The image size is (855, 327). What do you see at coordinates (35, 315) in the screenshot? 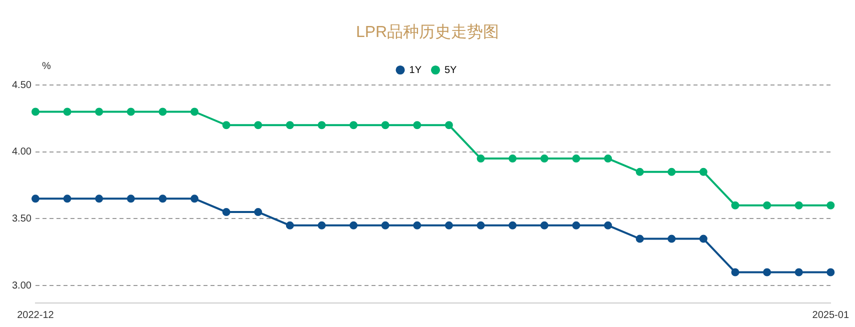
I see `x-tick-label: 2022-12` at bounding box center [35, 315].